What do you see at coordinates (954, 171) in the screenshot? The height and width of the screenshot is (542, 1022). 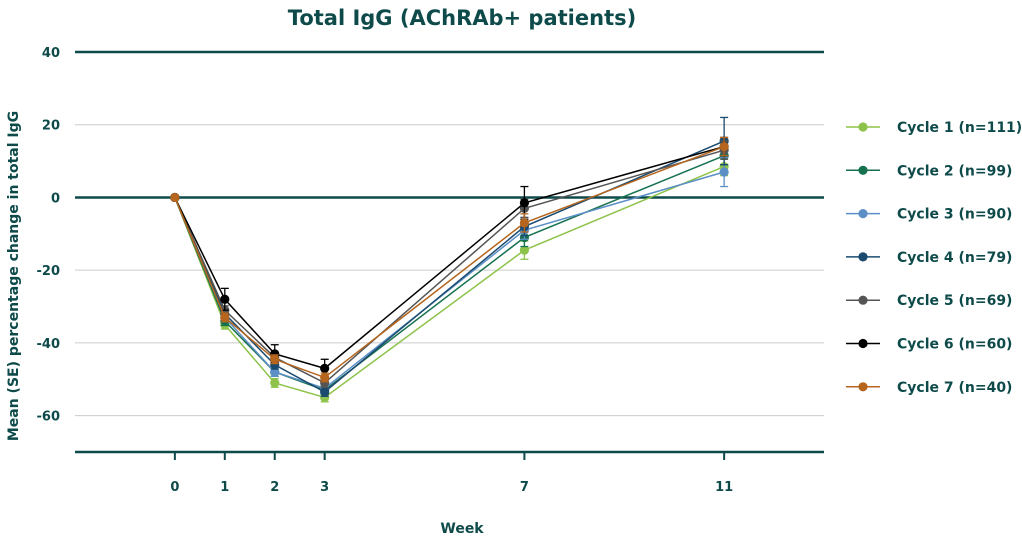 I see `legend-label-2: Cycle 2 (n=99)` at bounding box center [954, 171].